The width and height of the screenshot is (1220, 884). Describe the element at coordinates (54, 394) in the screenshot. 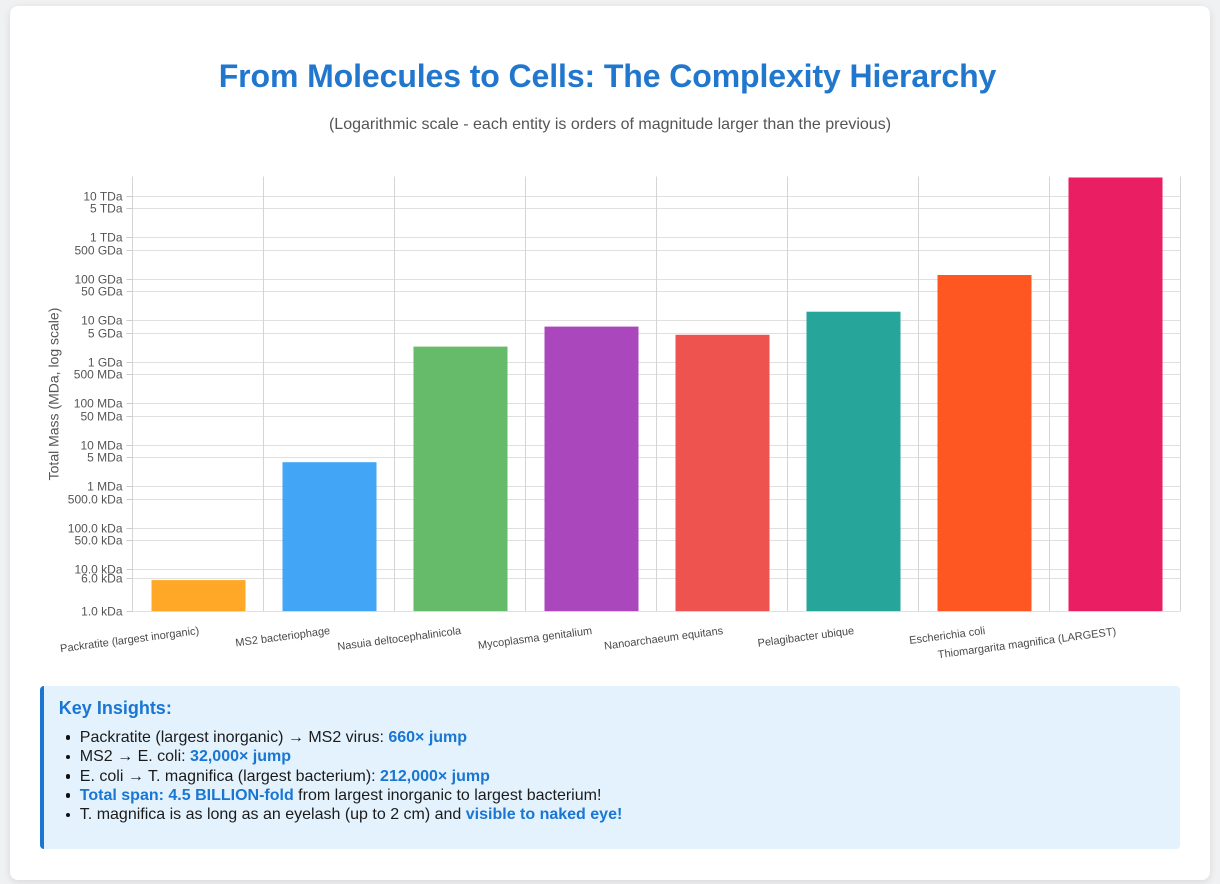

I see `svg-text: Total Mass (MDa, log scale)` at that location.